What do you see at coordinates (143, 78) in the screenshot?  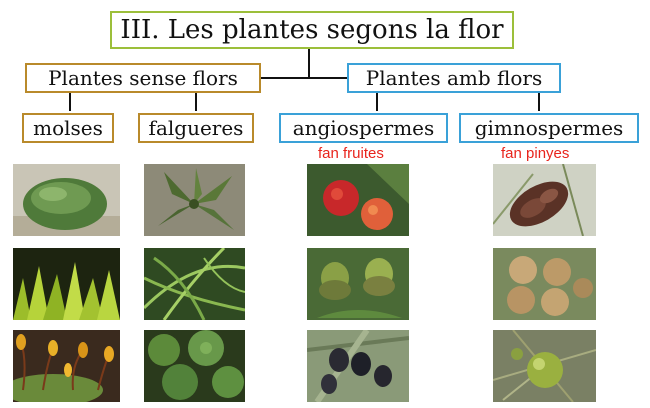 I see `category-sense-flors: Plantes sense flors` at bounding box center [143, 78].